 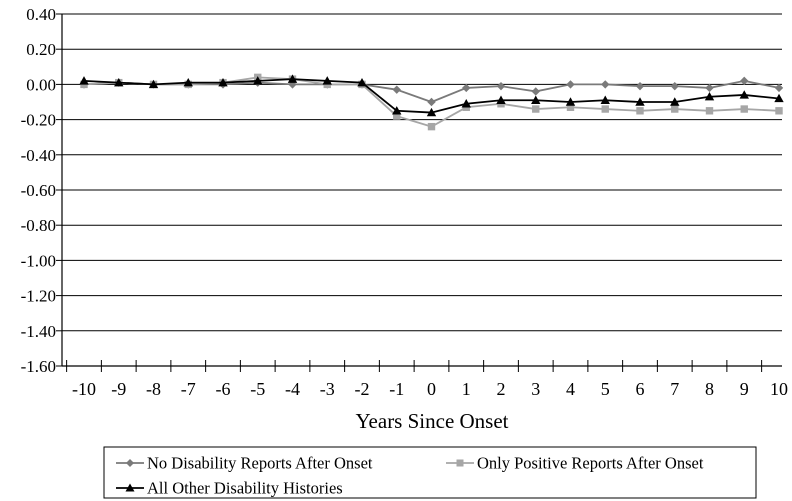 I want to click on x-tick-label: -8, so click(x=153, y=389).